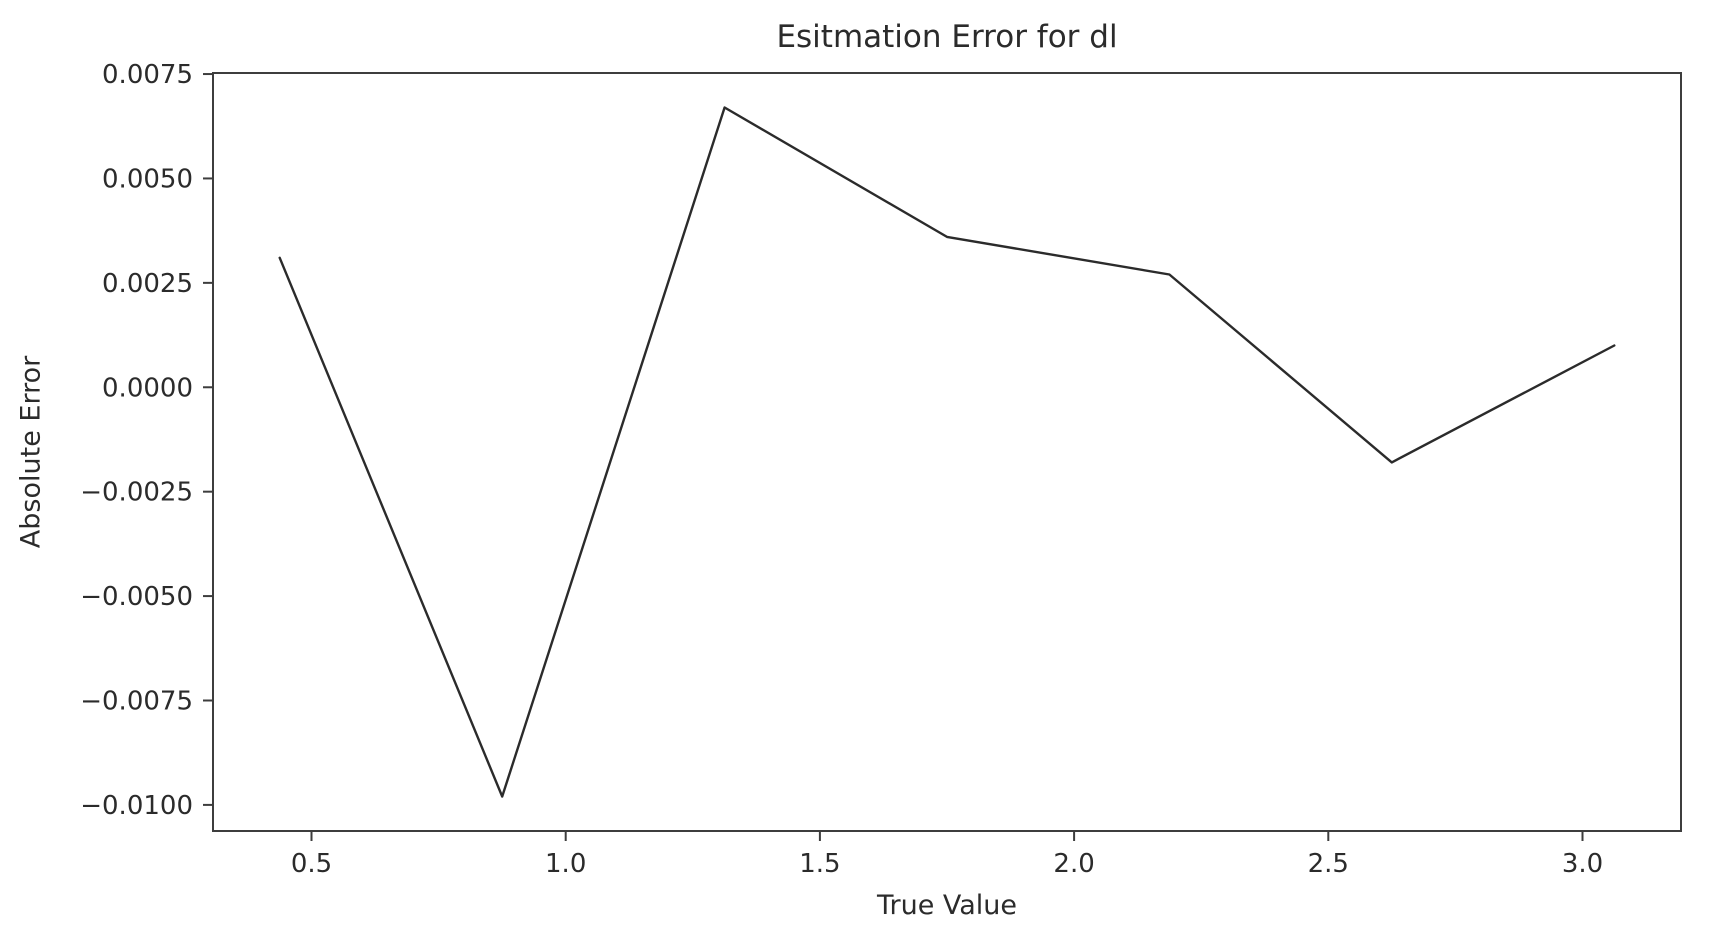 The image size is (1709, 941). Describe the element at coordinates (1582, 864) in the screenshot. I see `x-tick-label: 3.0` at that location.